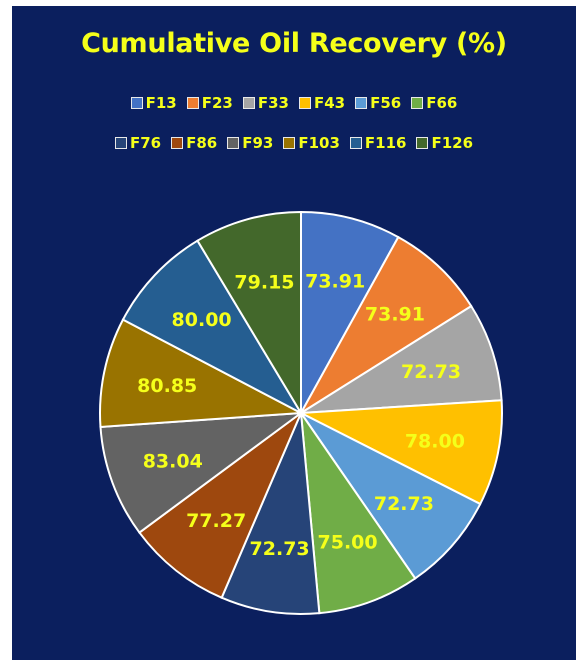  Describe the element at coordinates (145, 143) in the screenshot. I see `legend-label: F76` at that location.